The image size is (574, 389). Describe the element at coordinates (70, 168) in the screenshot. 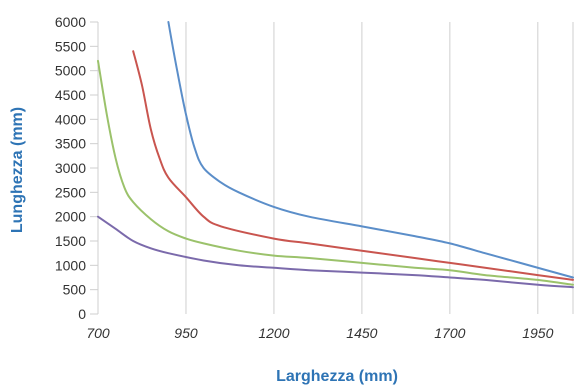

I see `y-tick-label-6: 3000` at that location.